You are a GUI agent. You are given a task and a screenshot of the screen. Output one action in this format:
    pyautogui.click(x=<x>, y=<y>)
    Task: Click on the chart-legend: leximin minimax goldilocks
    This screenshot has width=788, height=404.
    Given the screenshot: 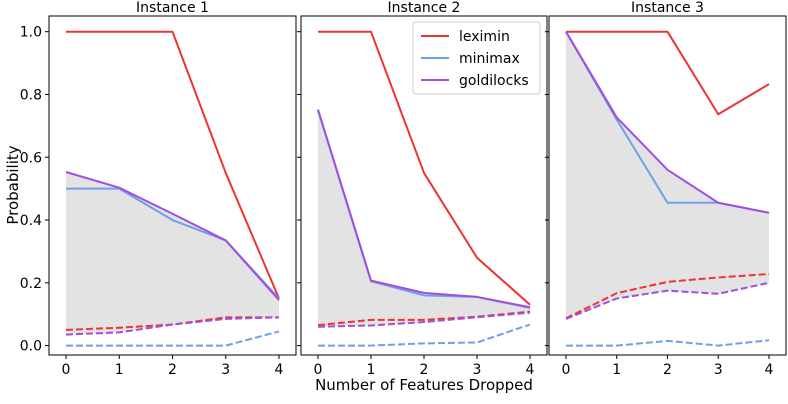 What is the action you would take?
    pyautogui.click(x=476, y=58)
    